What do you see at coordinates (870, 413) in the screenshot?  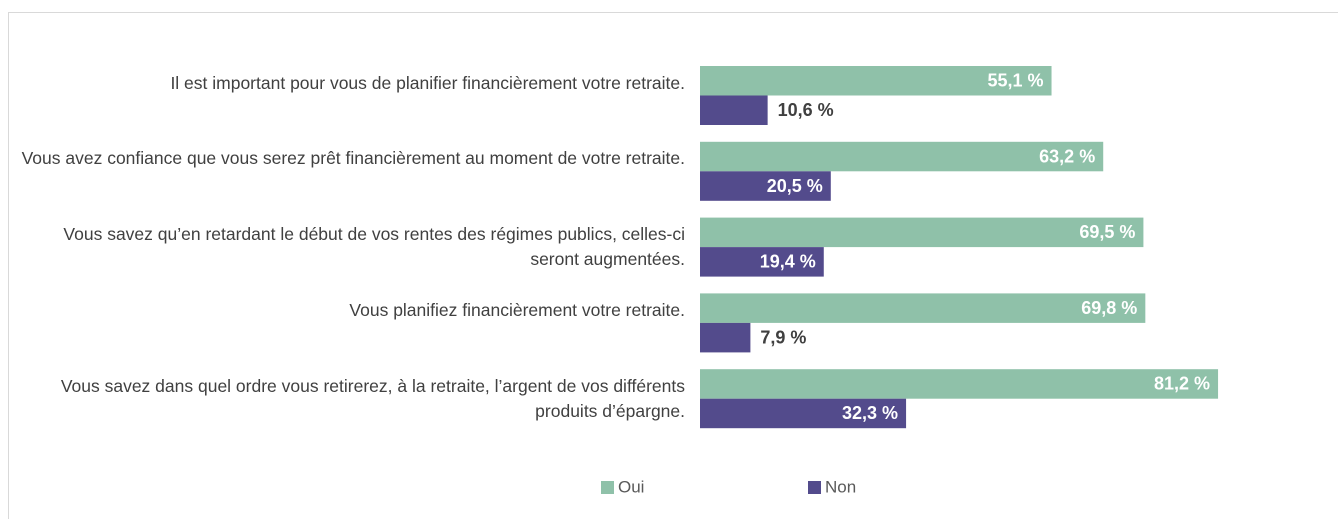 I see `value-label: 32,3 %` at bounding box center [870, 413].